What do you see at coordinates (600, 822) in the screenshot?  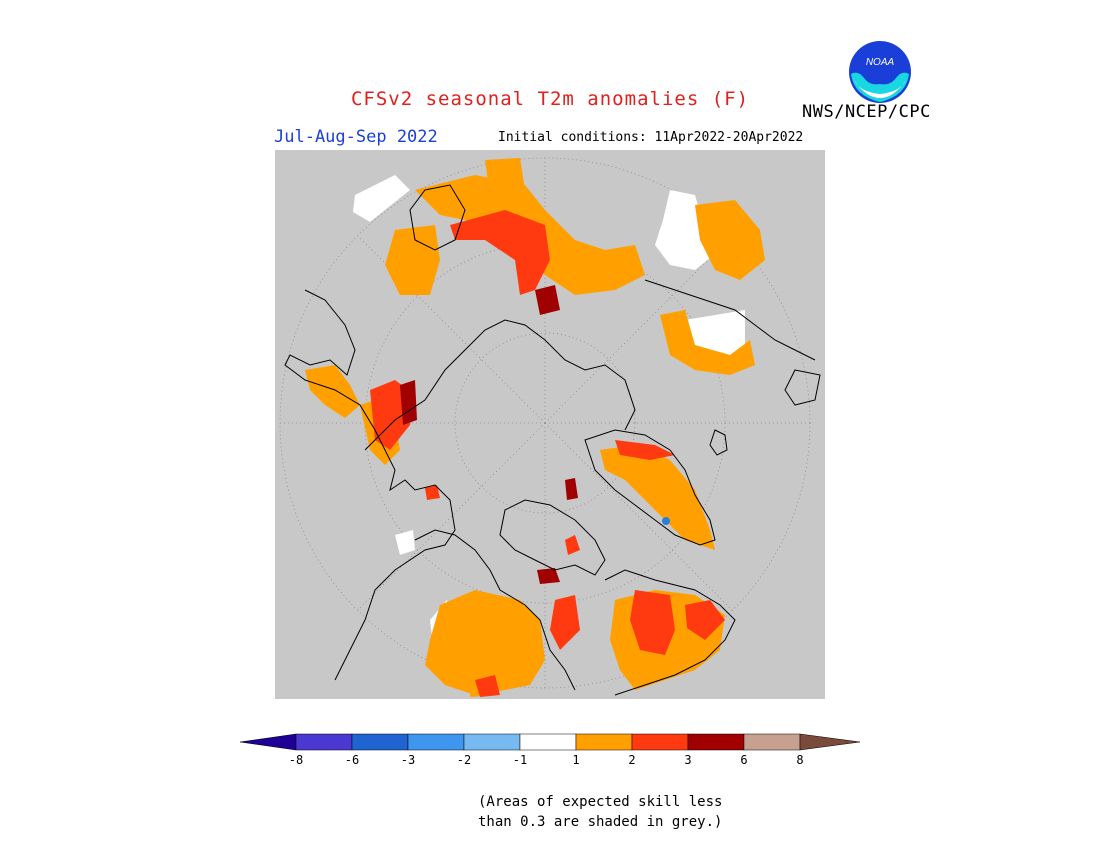 I see `skill-note-line: than 0.3 are shaded in grey.)` at bounding box center [600, 822].